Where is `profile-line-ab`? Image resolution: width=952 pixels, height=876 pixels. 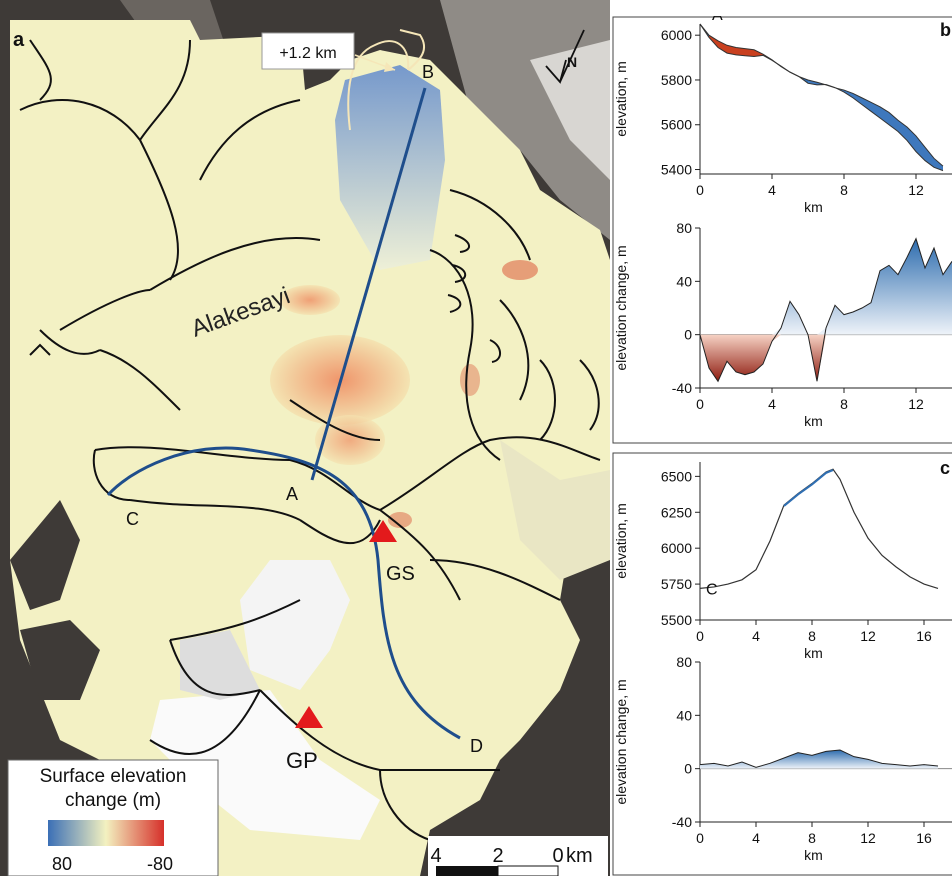
profile-line-ab is located at coordinates (368, 284).